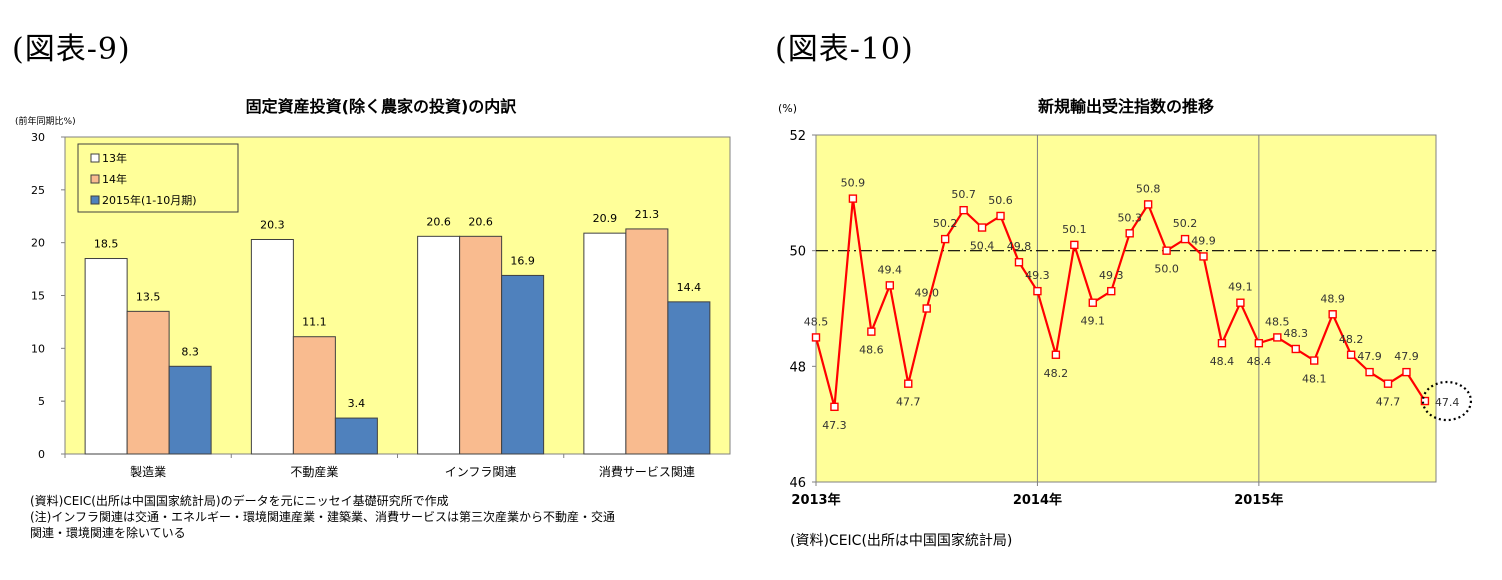  What do you see at coordinates (605, 218) in the screenshot?
I see `bar-data-label: 20.9` at bounding box center [605, 218].